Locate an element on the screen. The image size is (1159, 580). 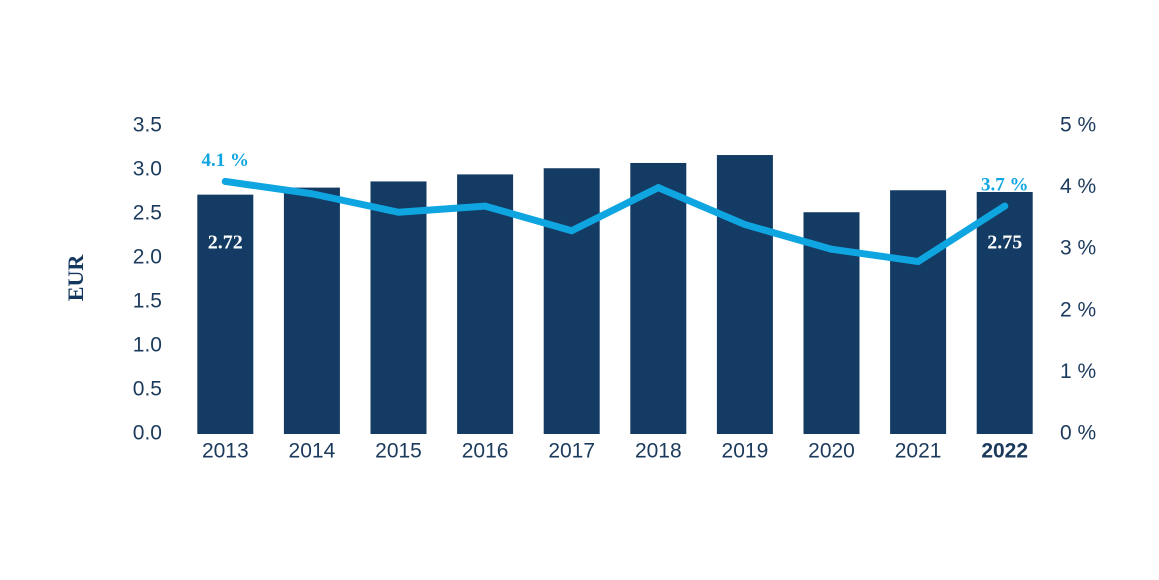
line-value-label: 4.1 % is located at coordinates (226, 160).